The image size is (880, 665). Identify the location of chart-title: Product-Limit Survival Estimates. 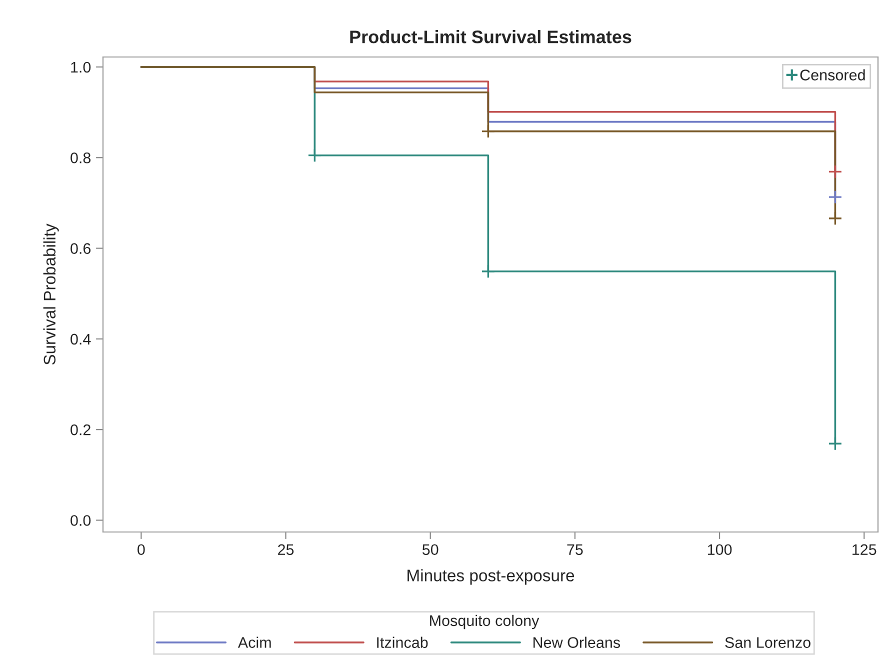
(491, 37).